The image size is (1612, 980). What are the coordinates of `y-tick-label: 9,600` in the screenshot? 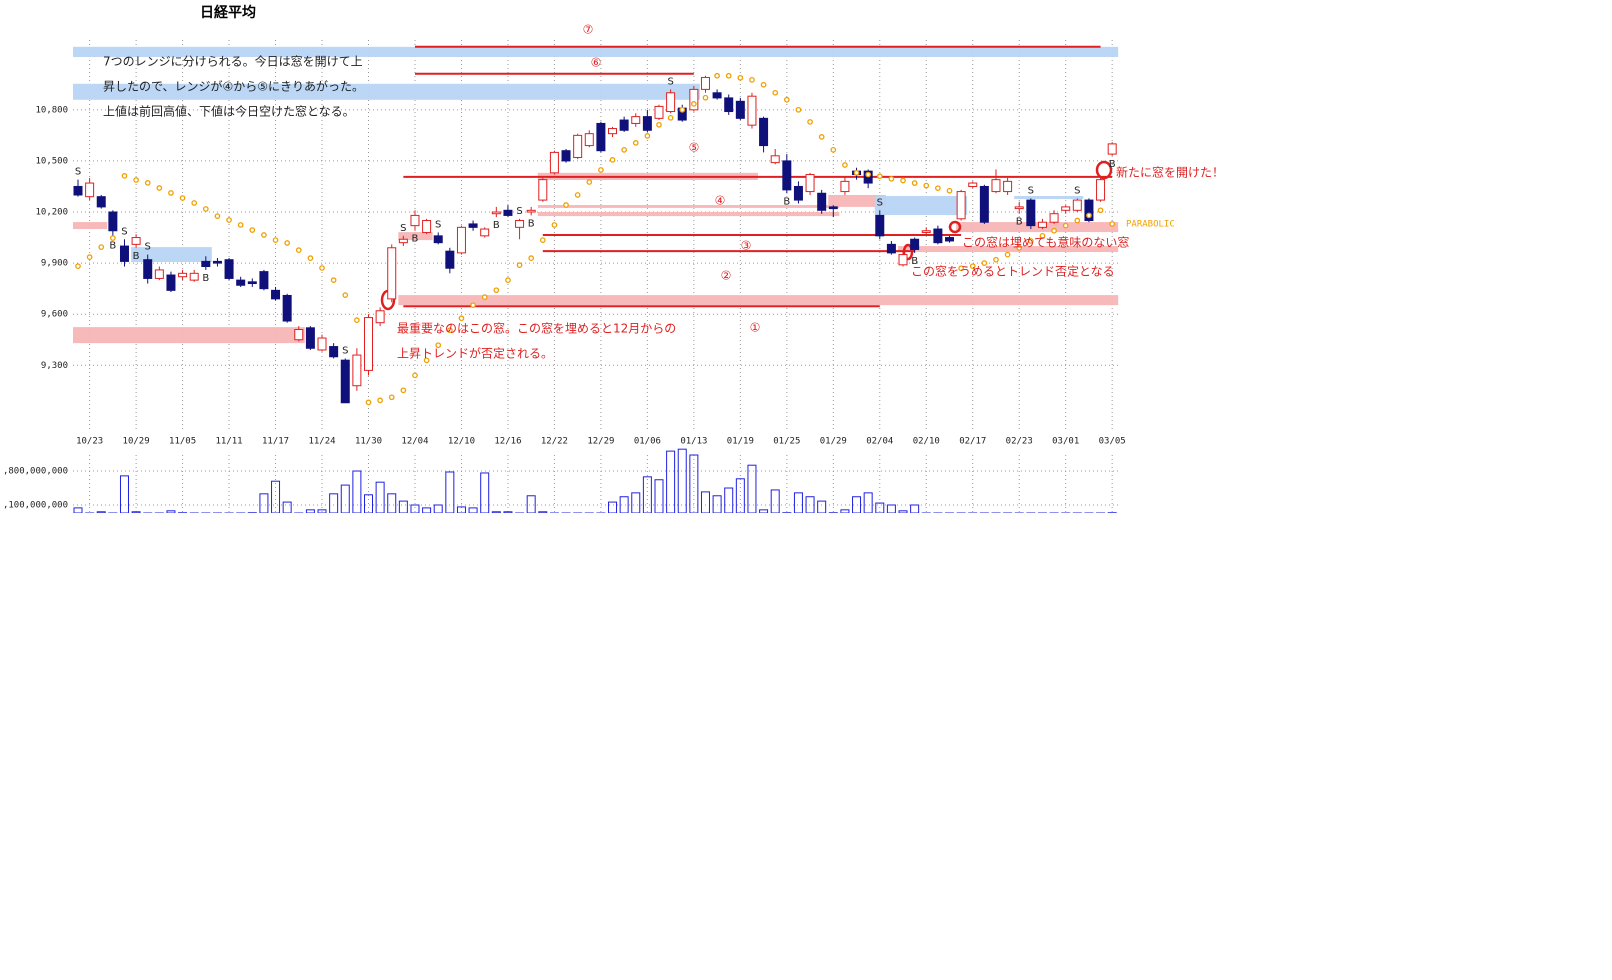 It's located at (54, 315).